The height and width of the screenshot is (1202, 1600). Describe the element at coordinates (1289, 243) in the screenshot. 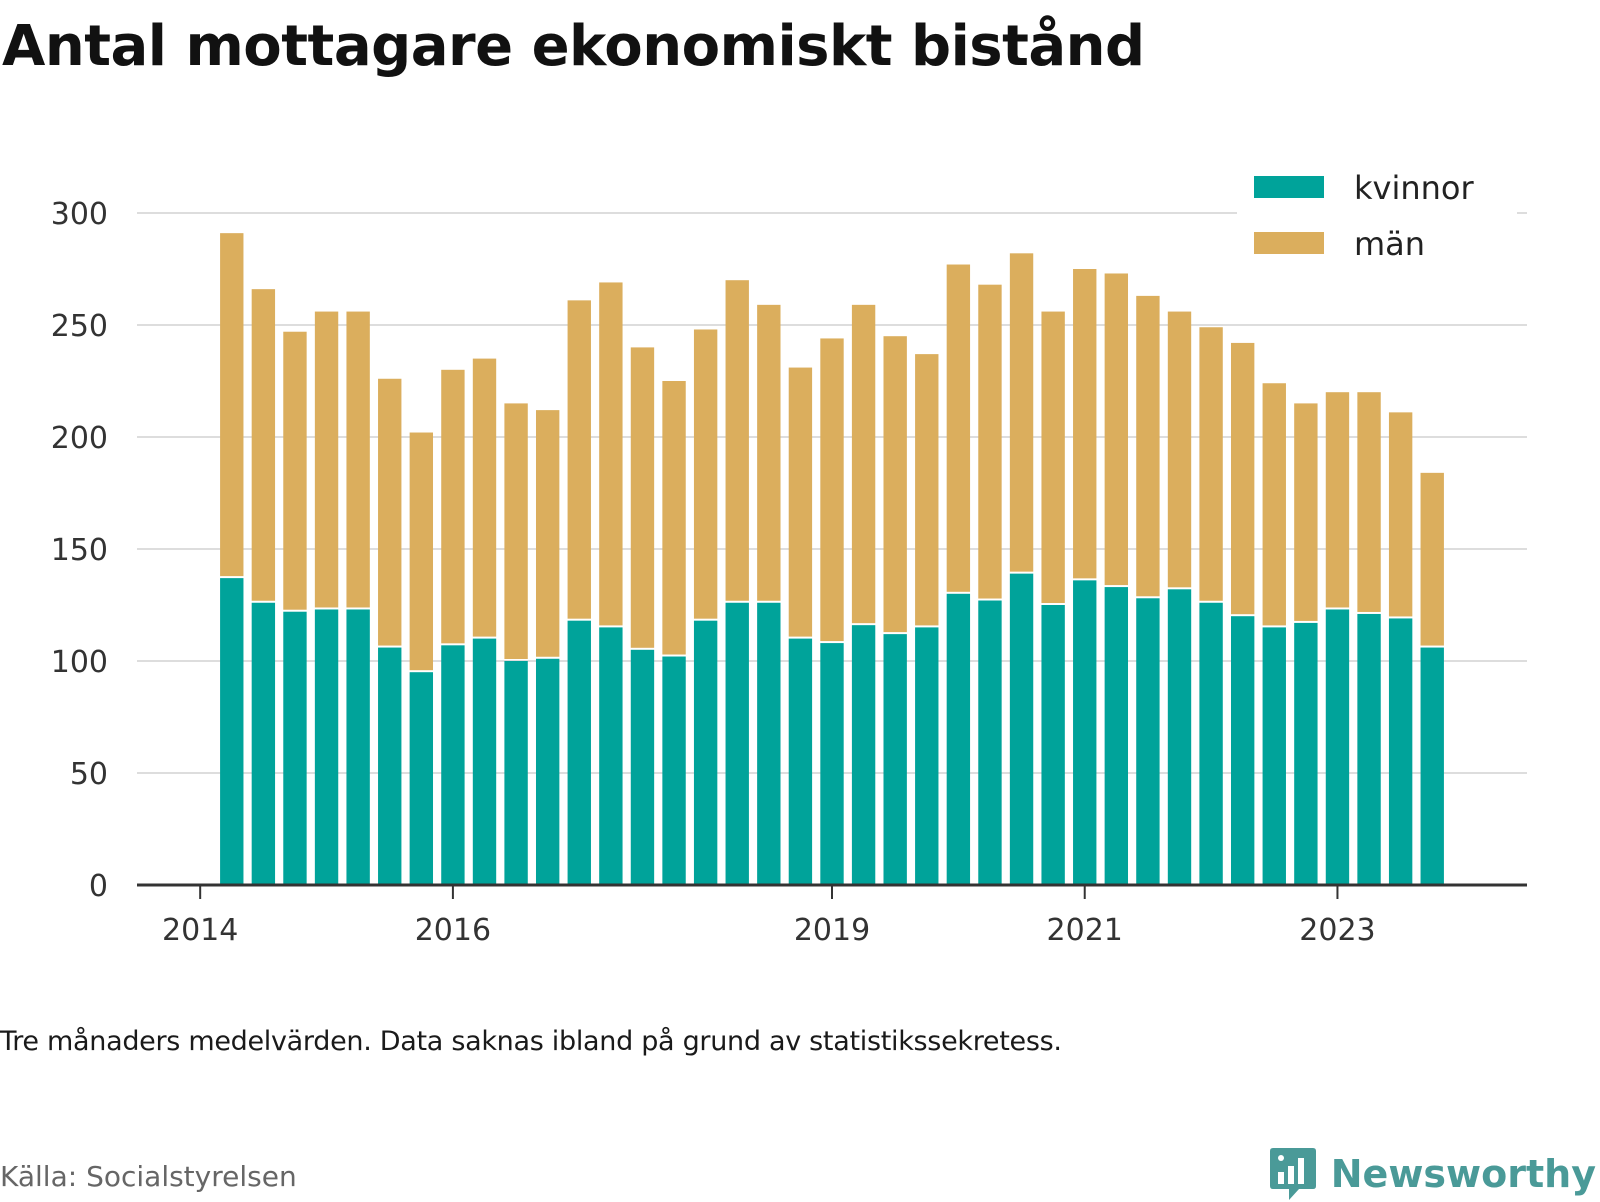

I see `legend-swatch-man` at that location.